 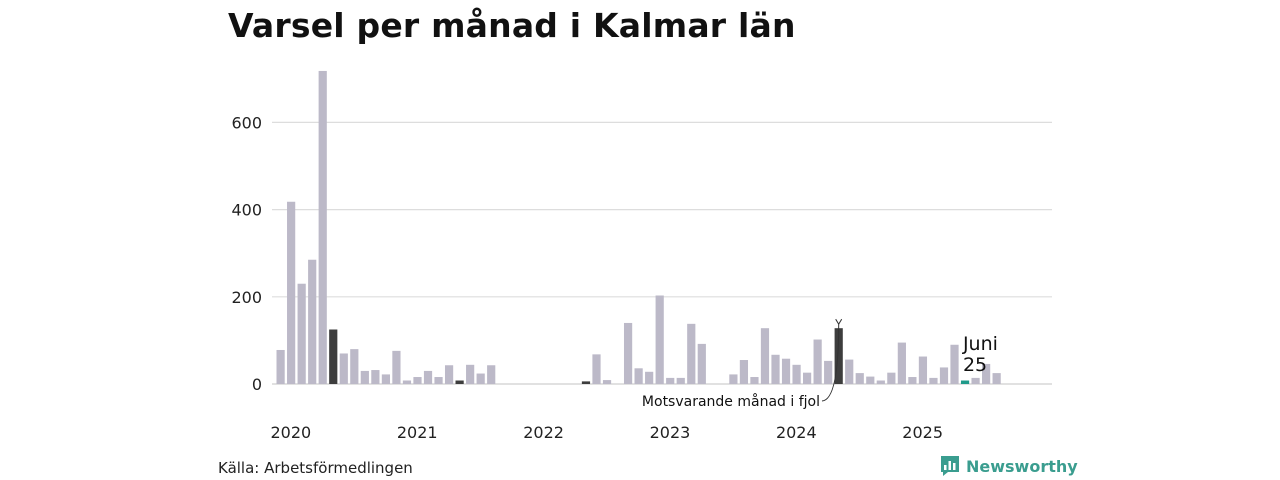 I want to click on x-tick-label: 2020, so click(x=291, y=432).